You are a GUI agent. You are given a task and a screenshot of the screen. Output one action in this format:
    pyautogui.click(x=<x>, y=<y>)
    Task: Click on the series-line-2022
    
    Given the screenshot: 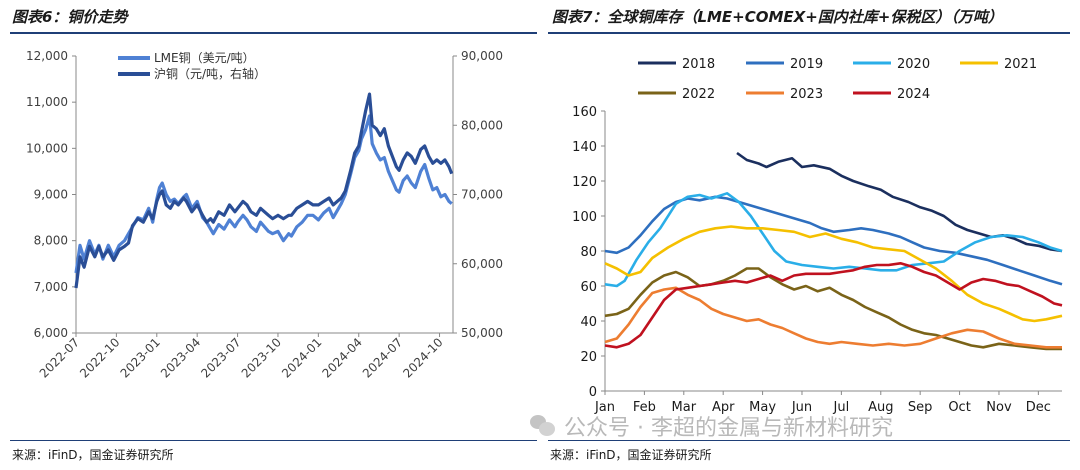 What is the action you would take?
    pyautogui.click(x=833, y=309)
    